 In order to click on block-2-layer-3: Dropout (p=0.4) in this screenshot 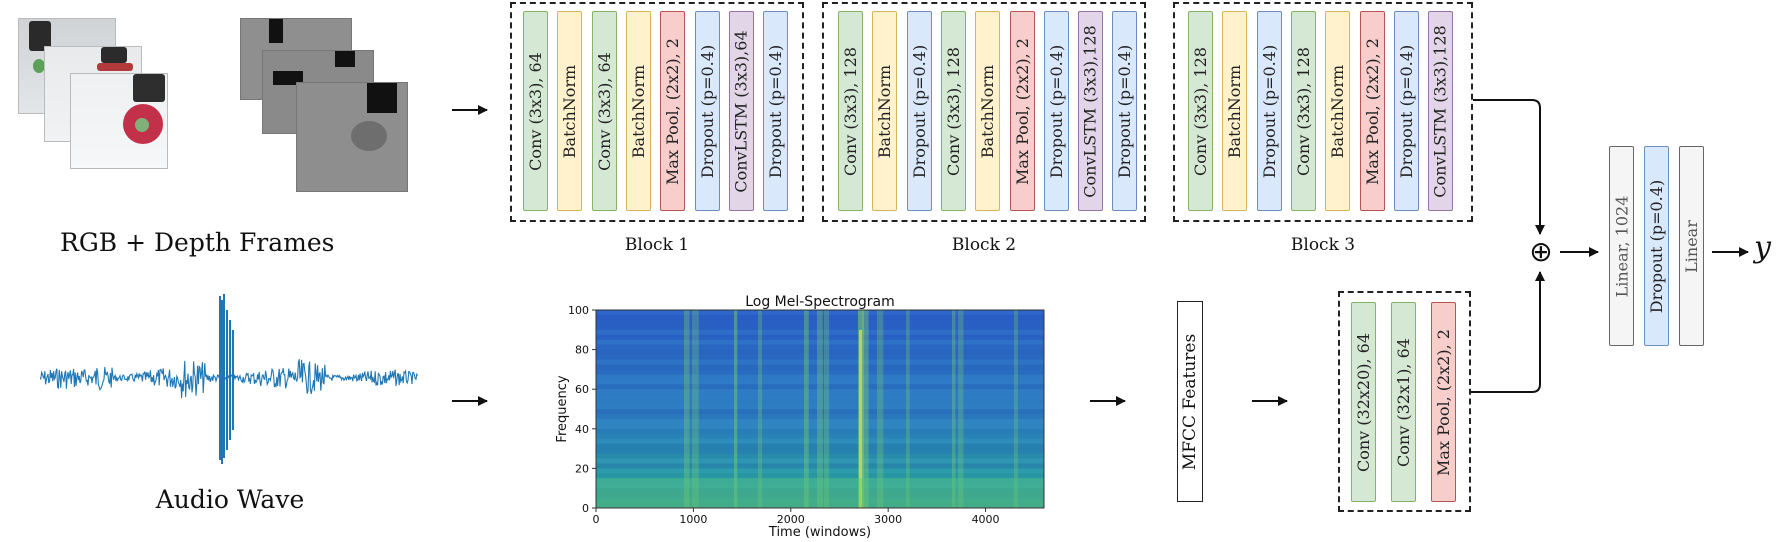, I will do `click(919, 111)`.